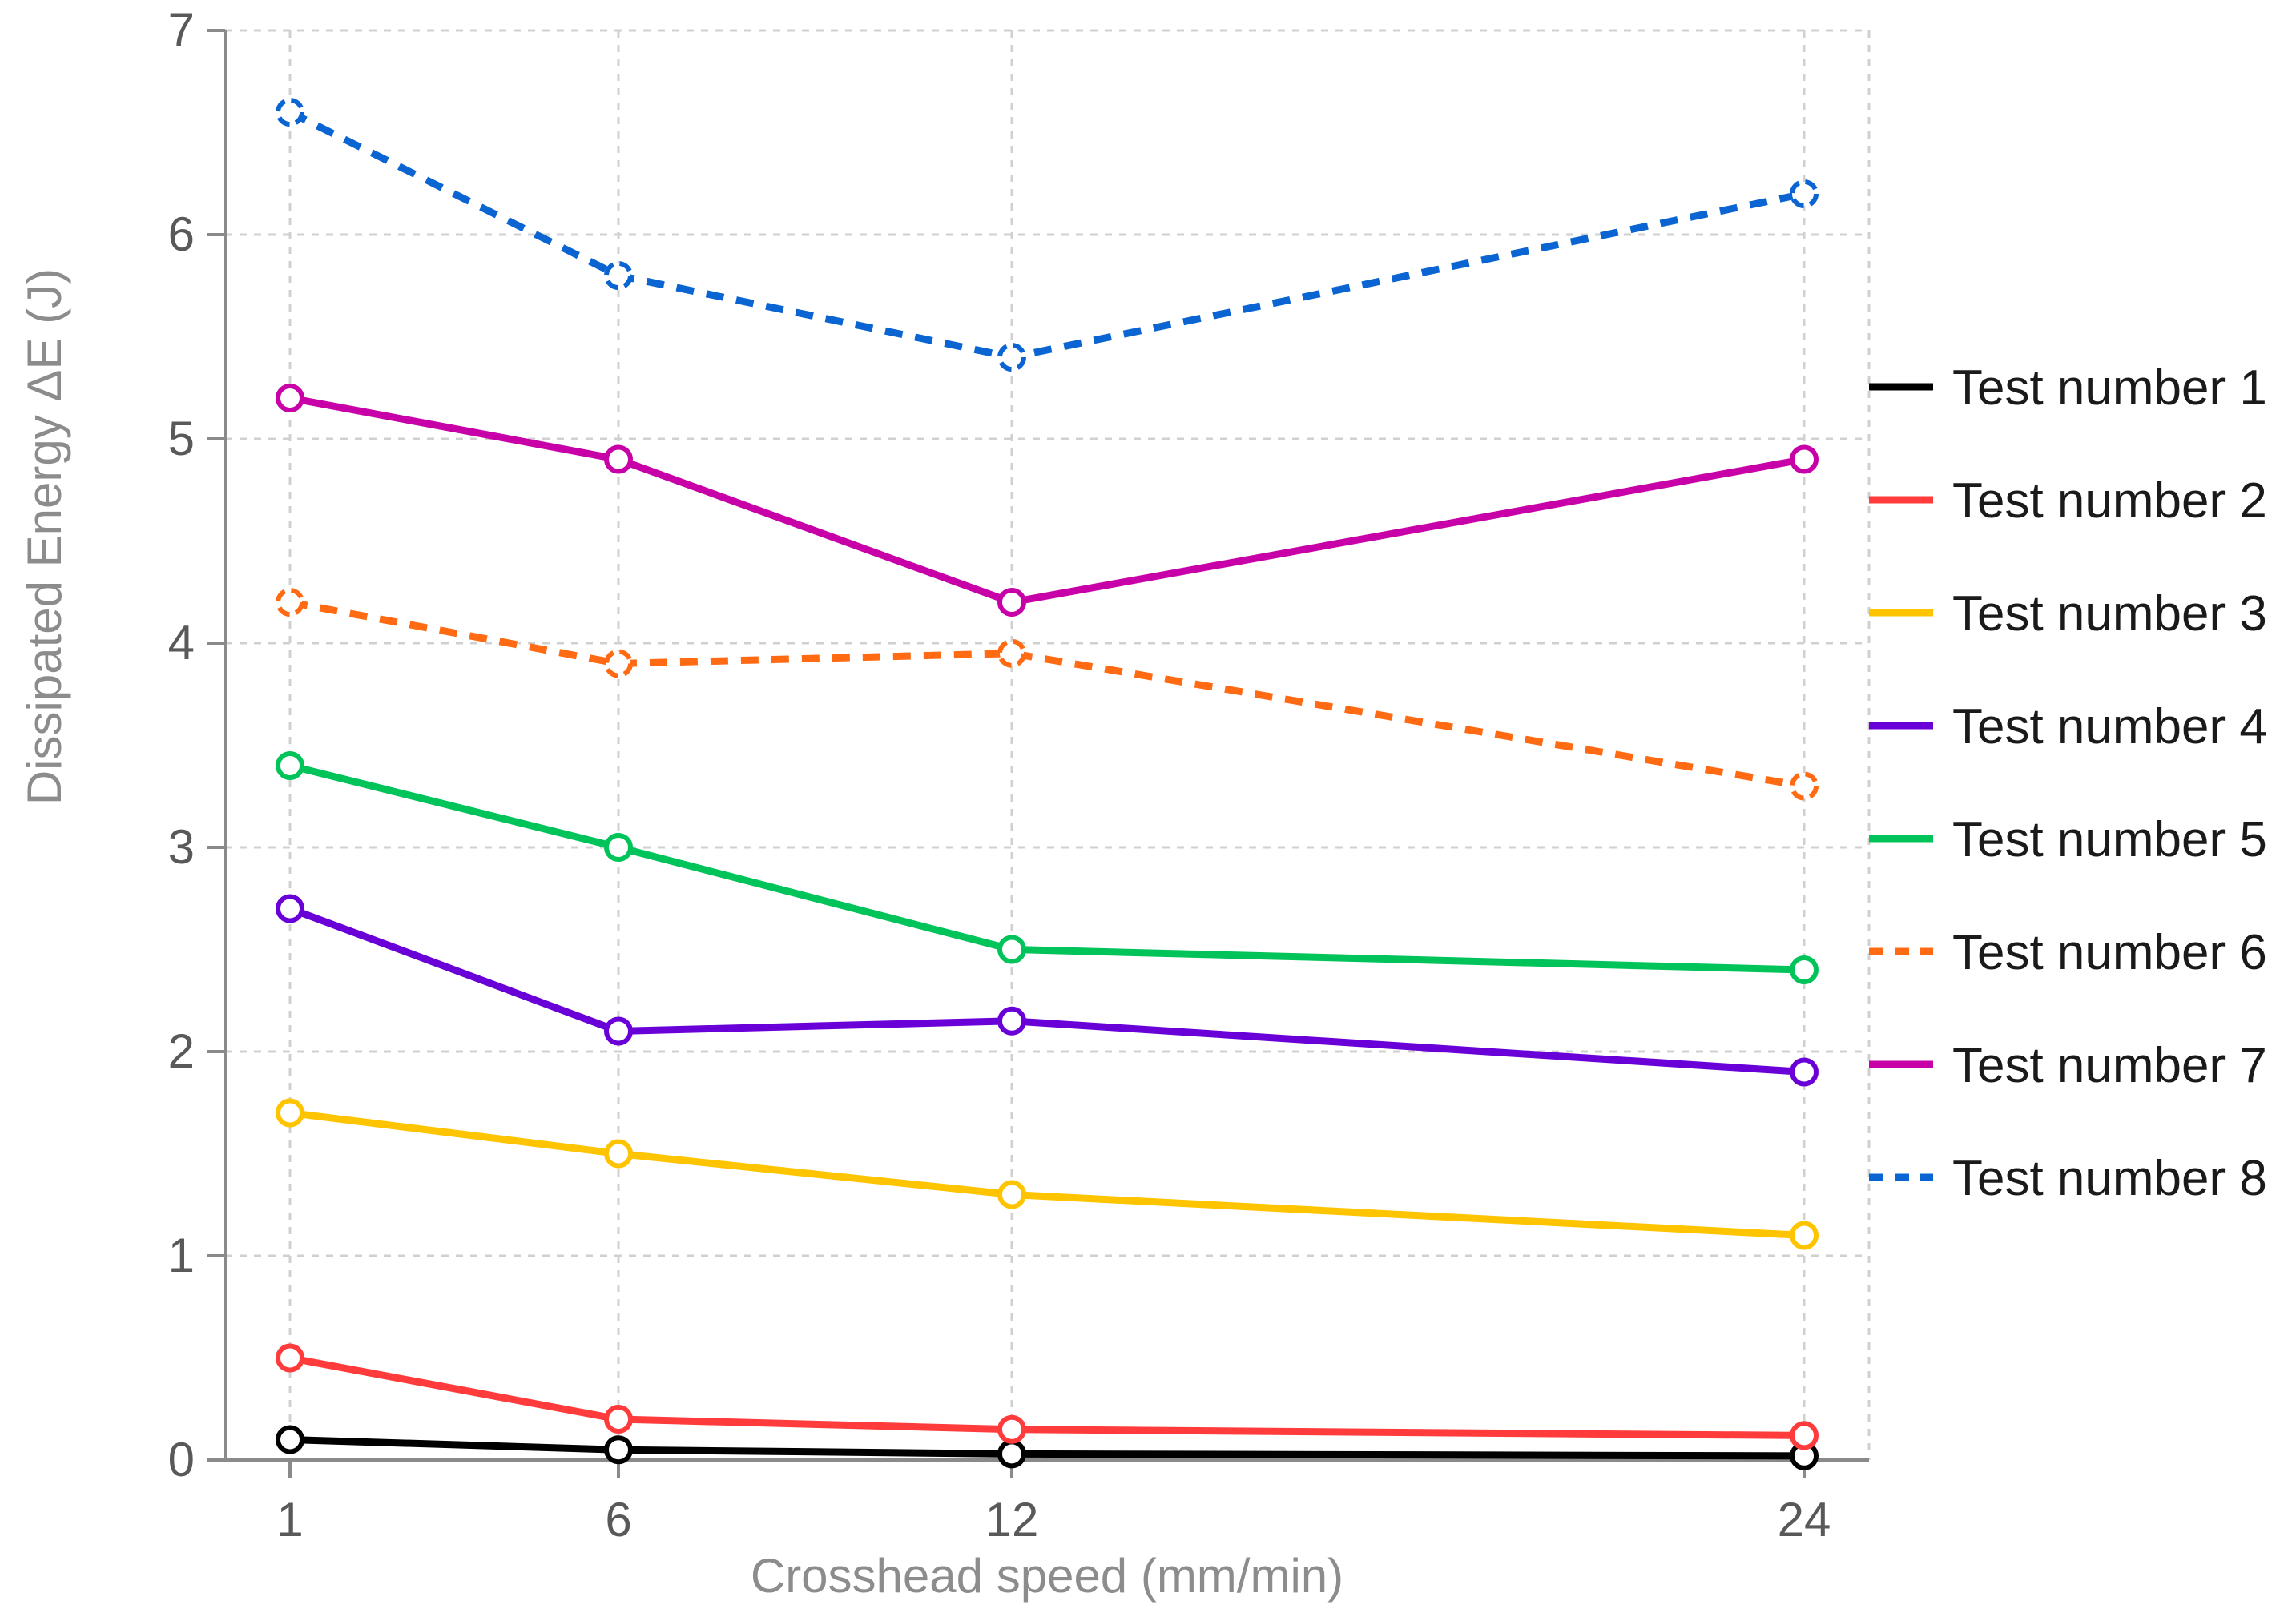  I want to click on x-tick-labels: 1 6 12 24, so click(1053, 1520).